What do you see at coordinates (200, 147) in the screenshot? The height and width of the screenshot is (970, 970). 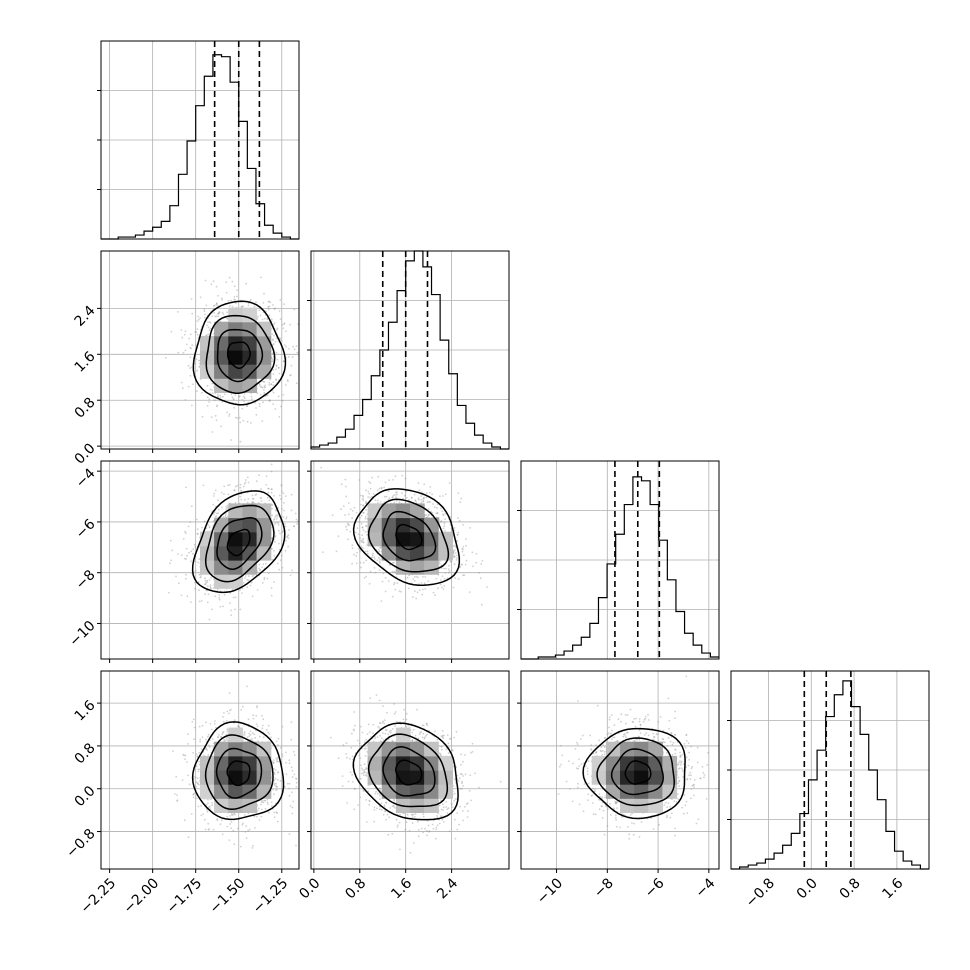 I see `histogram-steps` at bounding box center [200, 147].